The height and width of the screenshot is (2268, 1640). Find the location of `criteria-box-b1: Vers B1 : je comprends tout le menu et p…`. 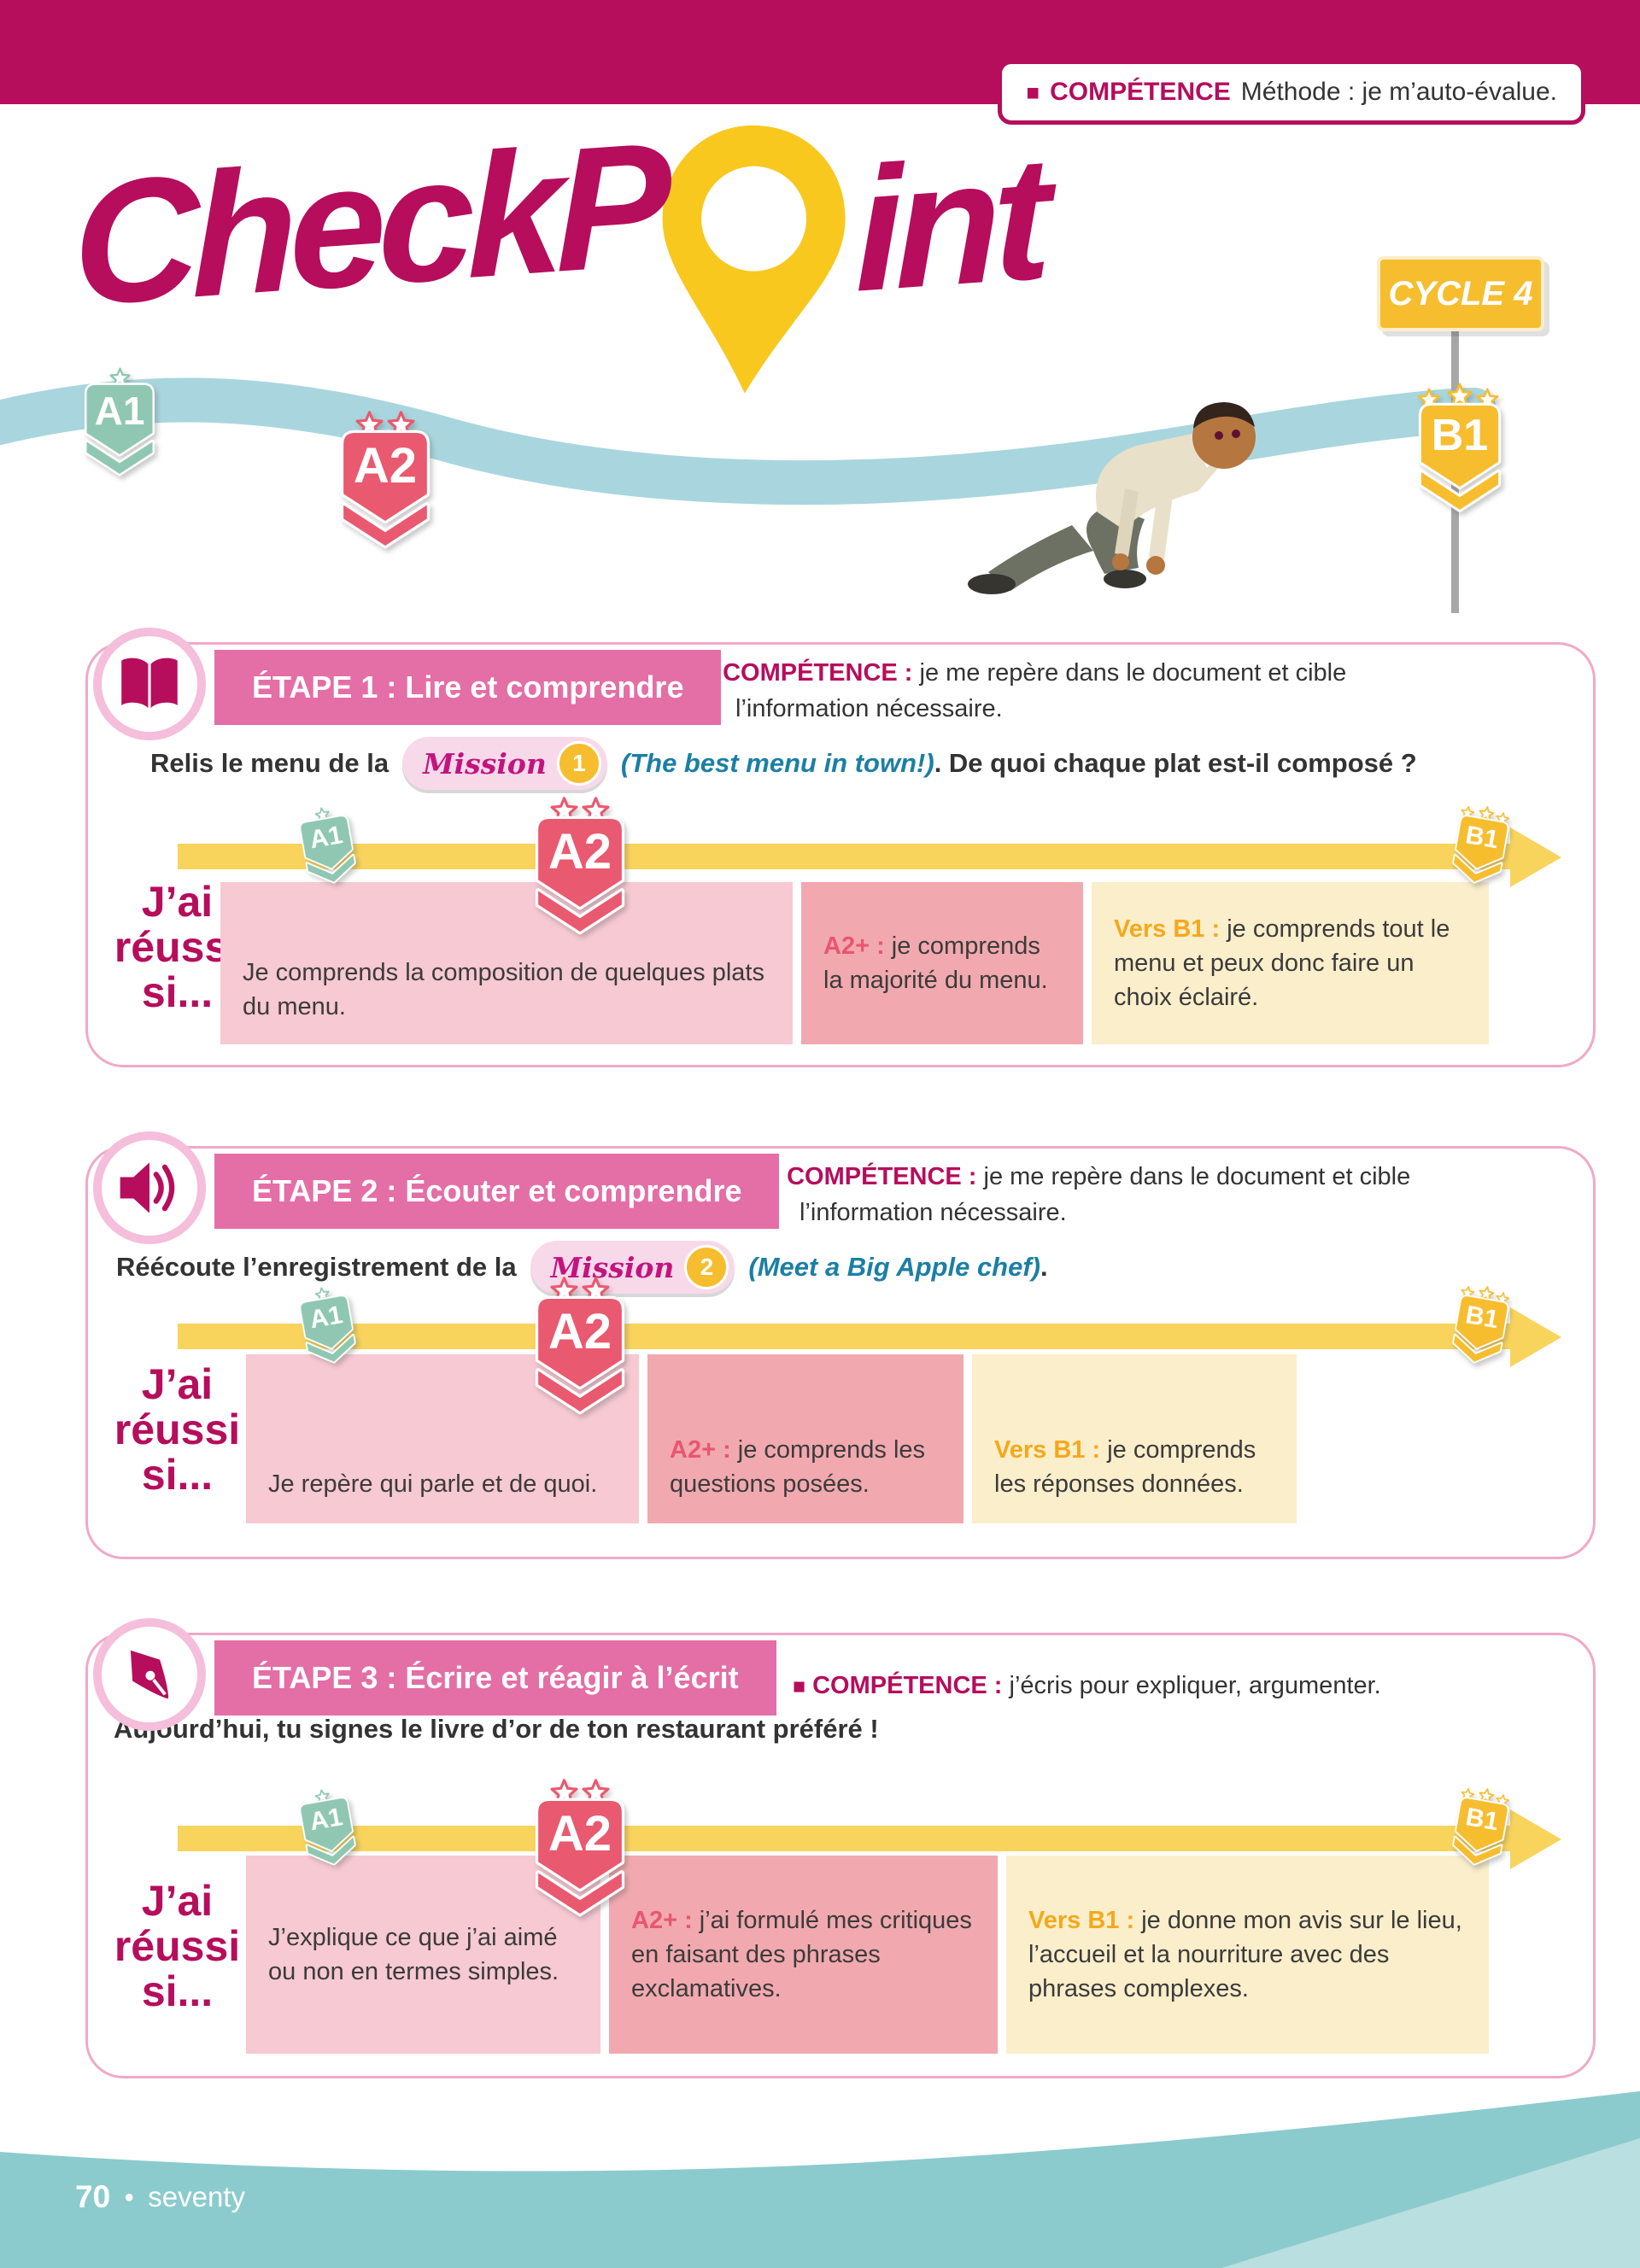

criteria-box-b1: Vers B1 : je comprends tout le menu et p… is located at coordinates (1290, 963).